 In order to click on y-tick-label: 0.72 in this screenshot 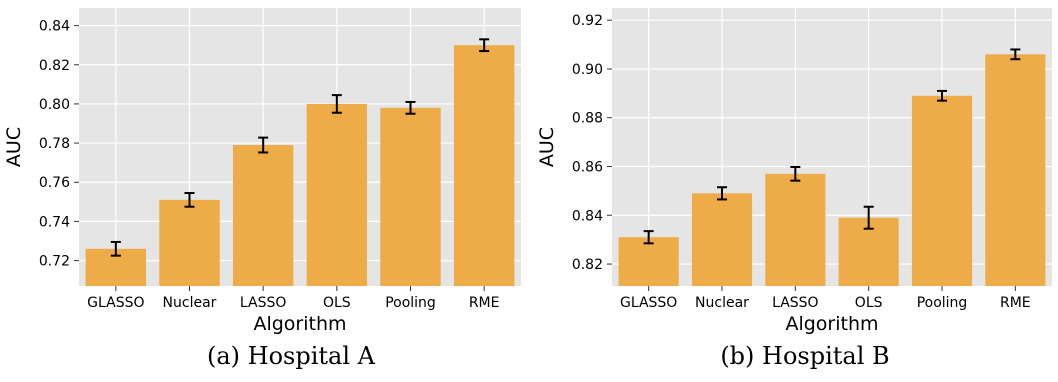, I will do `click(54, 262)`.